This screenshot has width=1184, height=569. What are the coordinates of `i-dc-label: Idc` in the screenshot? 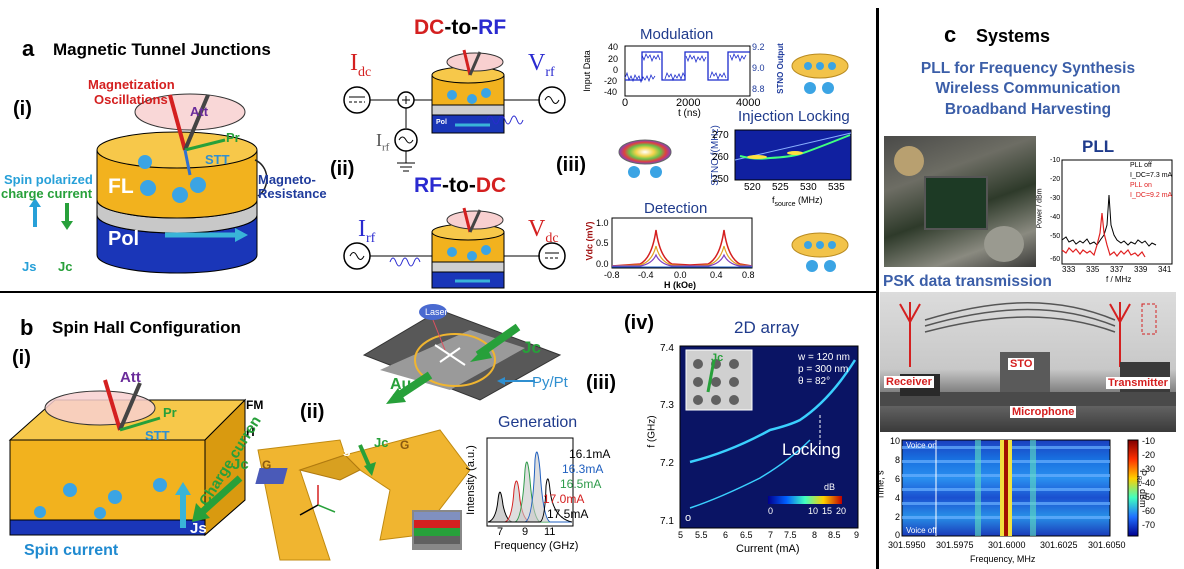 It's located at (360, 65).